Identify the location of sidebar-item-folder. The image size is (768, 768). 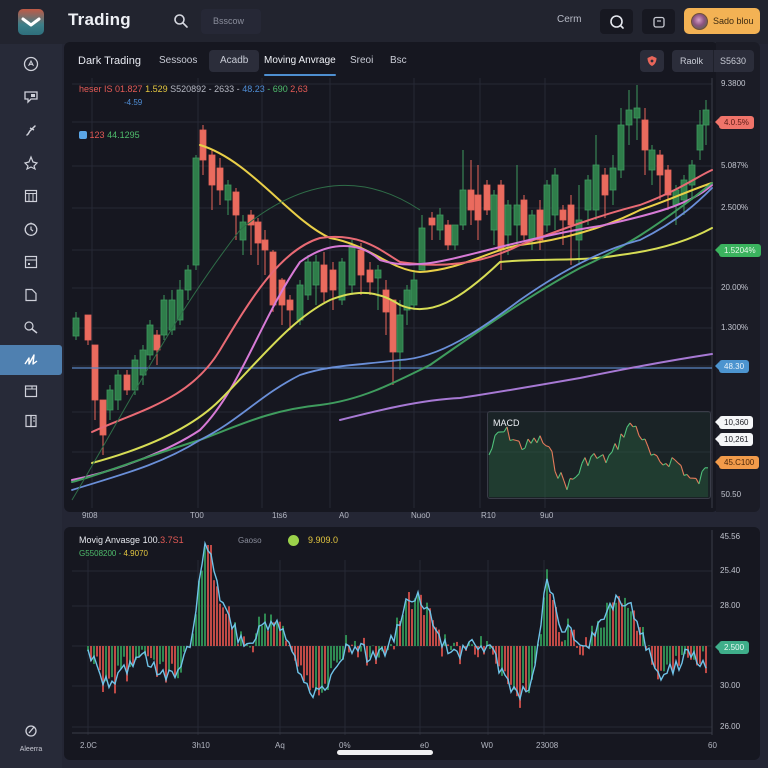
(31, 391).